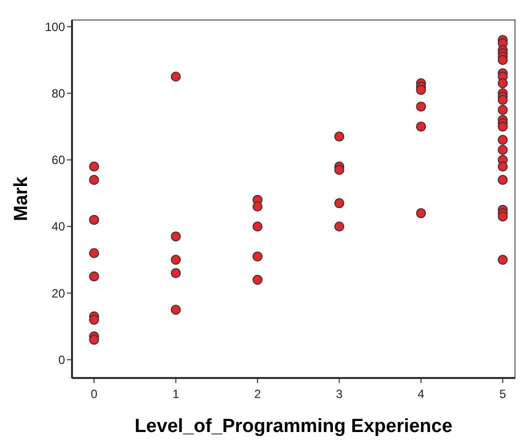 The image size is (521, 446). Describe the element at coordinates (176, 394) in the screenshot. I see `x-tick-label: 1` at that location.